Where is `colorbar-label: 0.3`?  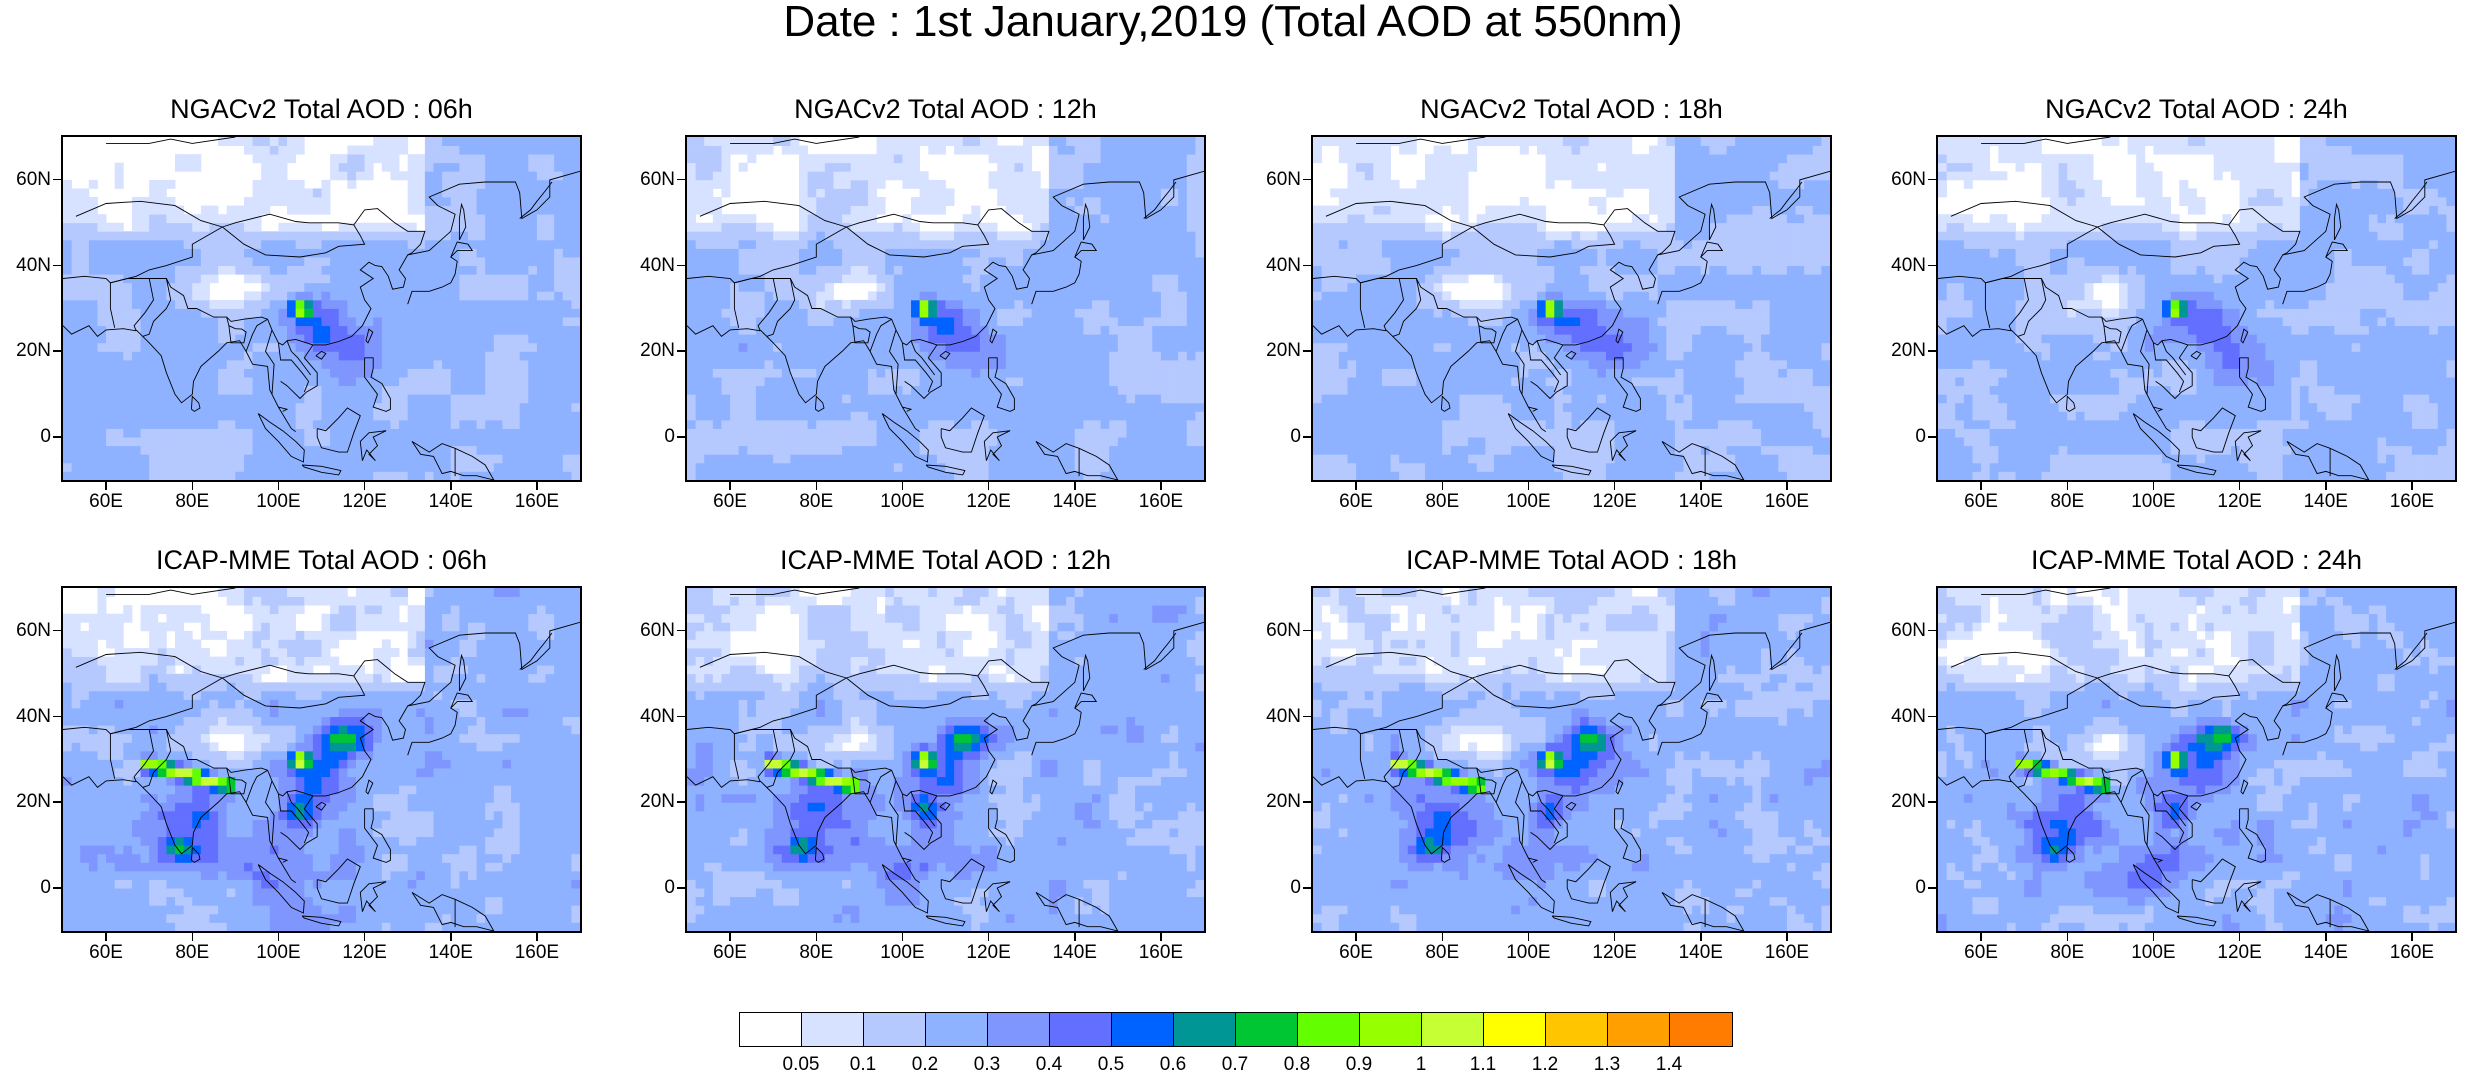 colorbar-label: 0.3 is located at coordinates (987, 1065).